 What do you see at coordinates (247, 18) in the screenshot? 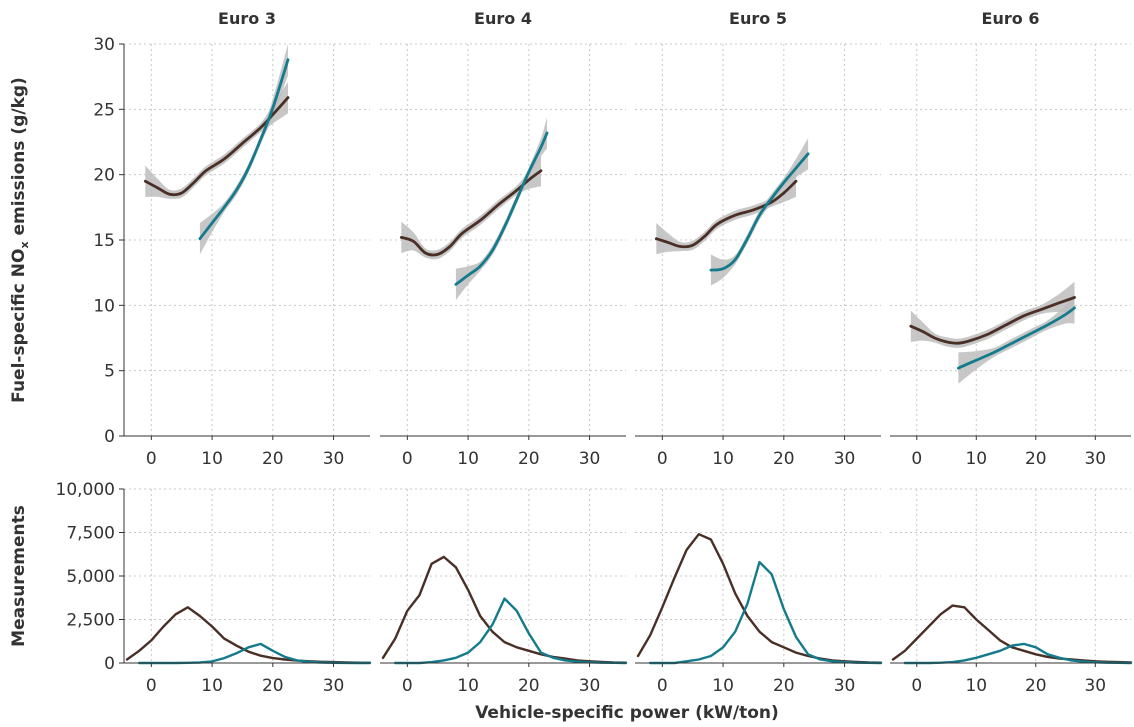
I see `panel-title-1: Euro 3` at bounding box center [247, 18].